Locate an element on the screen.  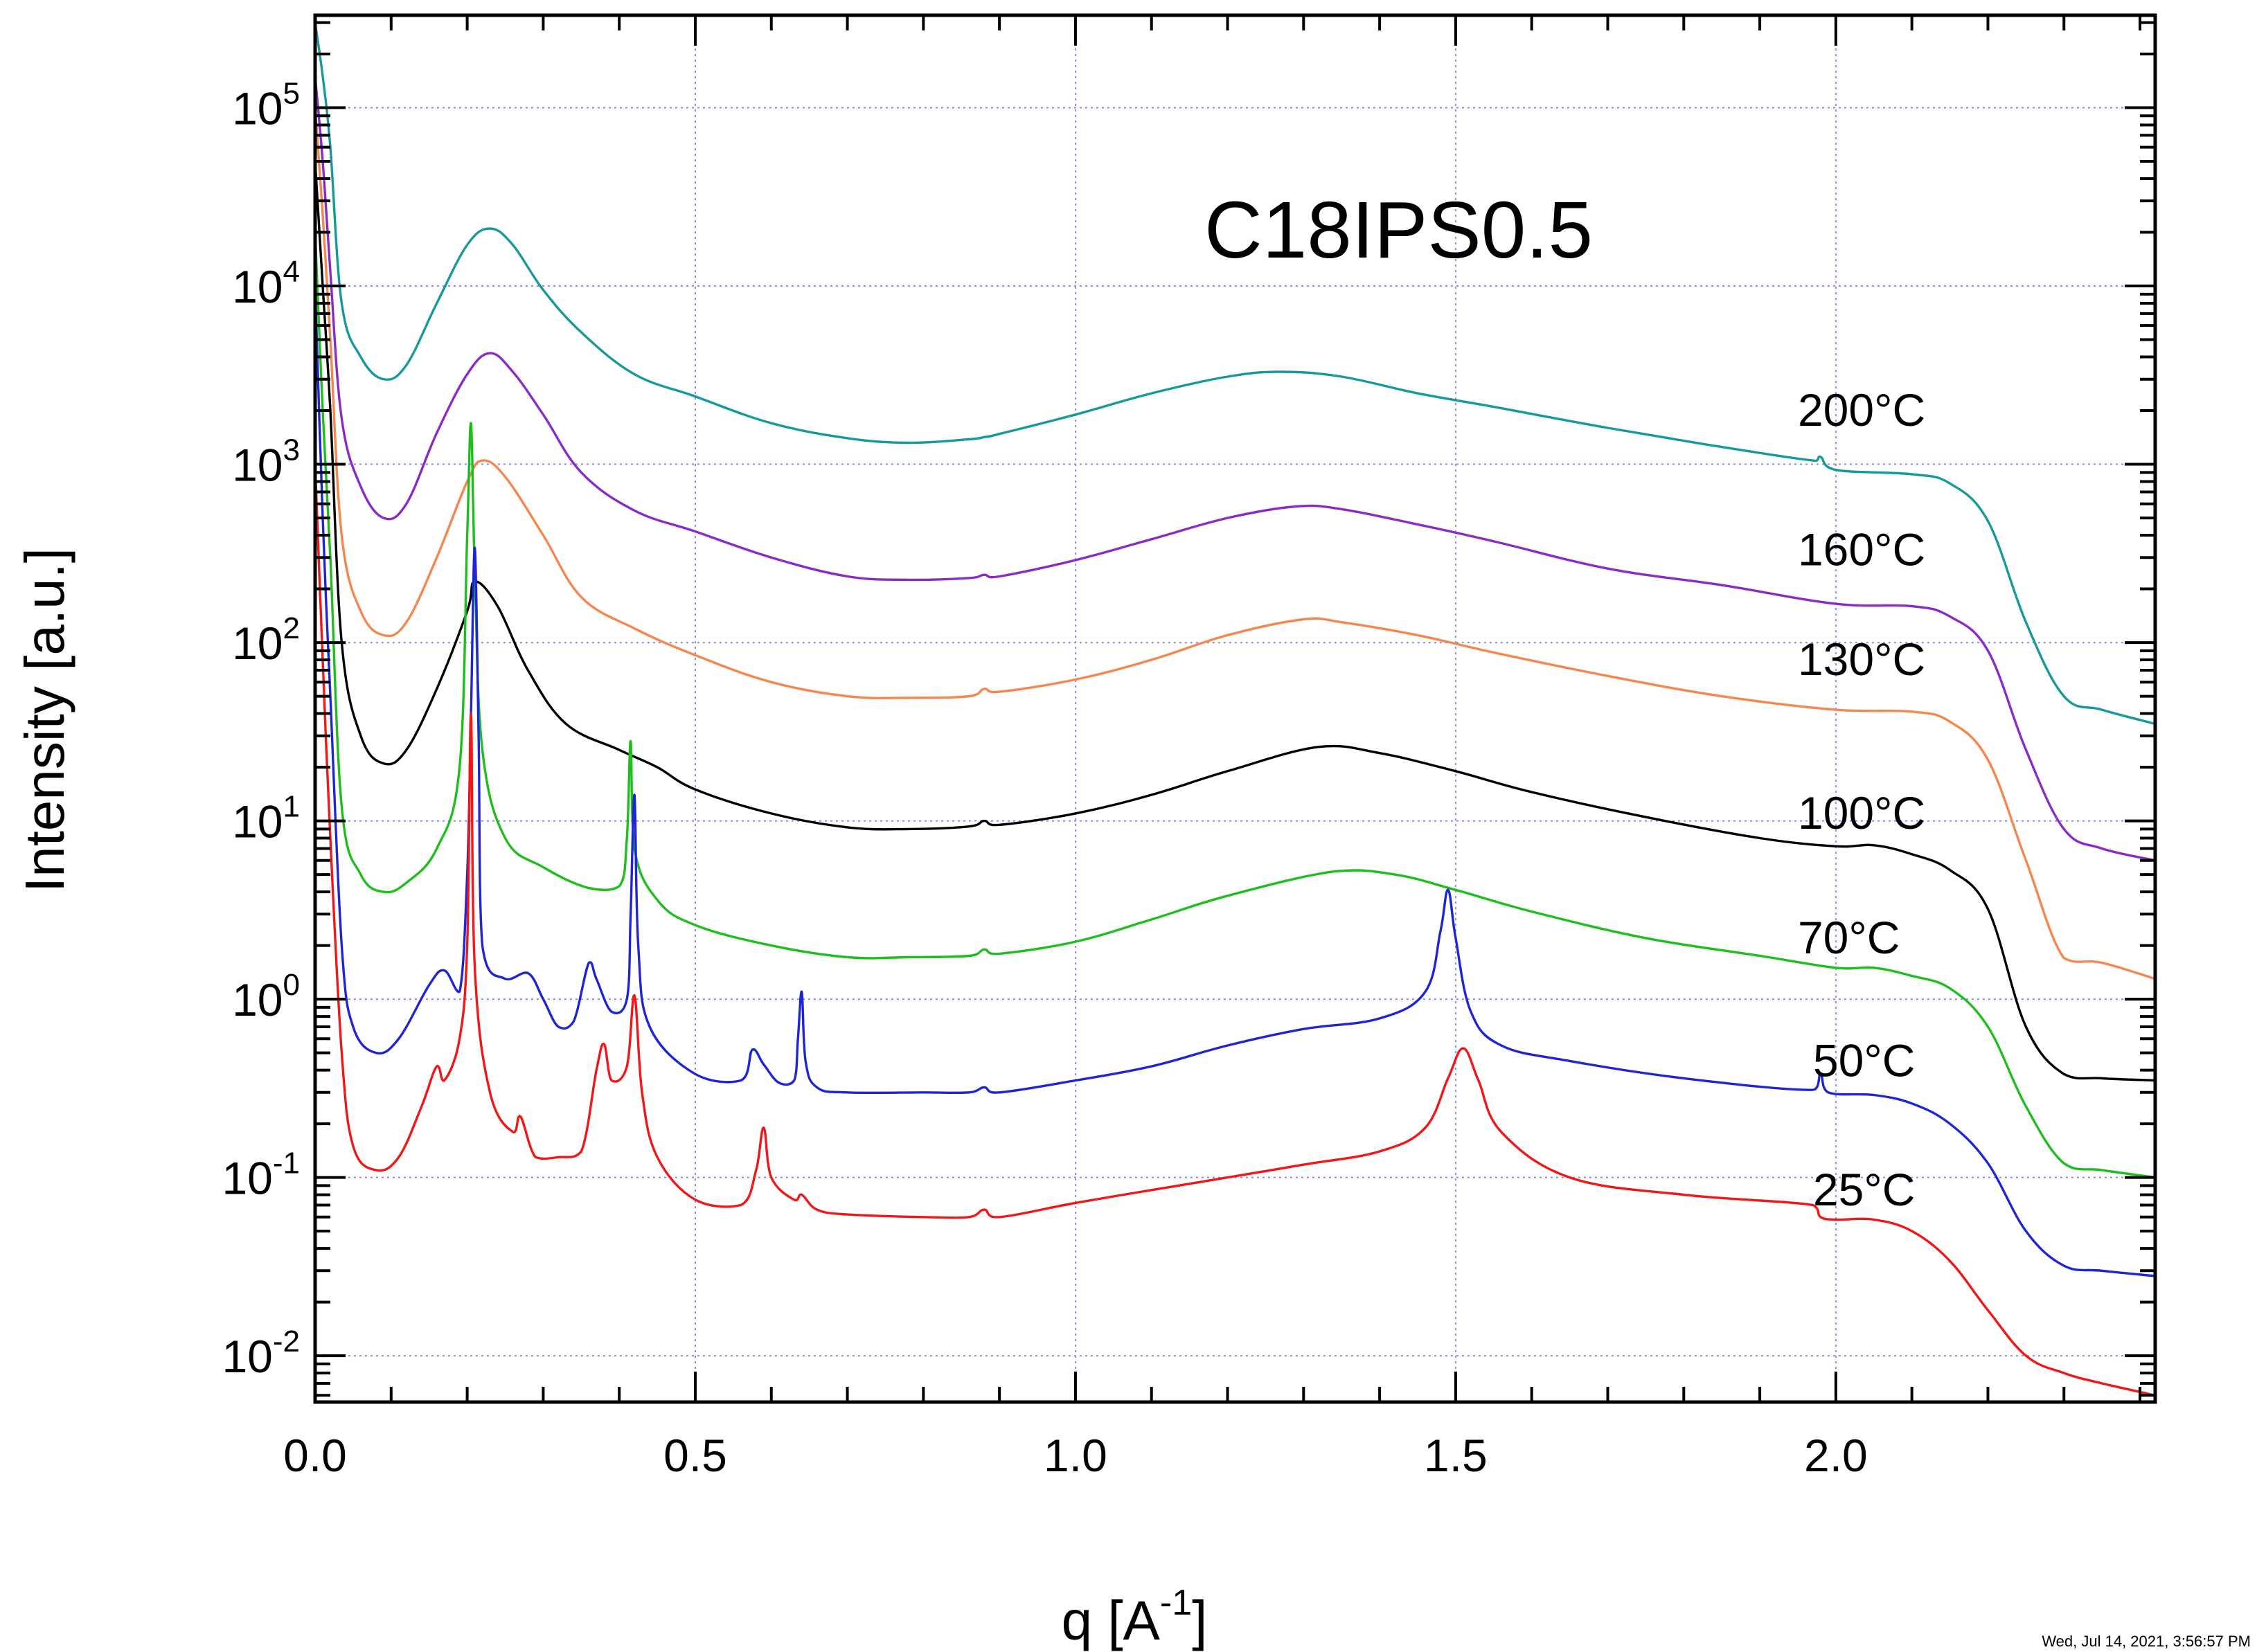
y-tick-label-exponent: -2 is located at coordinates (286, 1342).